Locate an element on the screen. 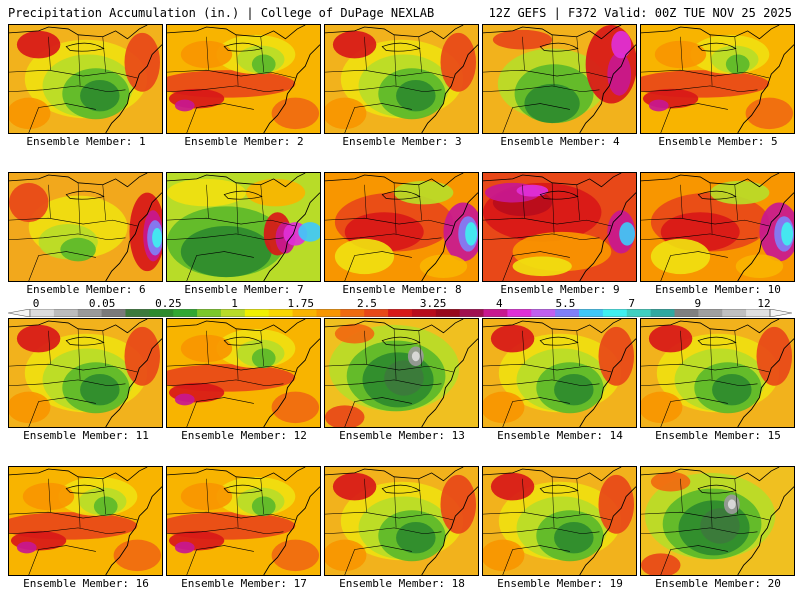  ensemble-member-label: Ensemble Member: 16 is located at coordinates (86, 583).